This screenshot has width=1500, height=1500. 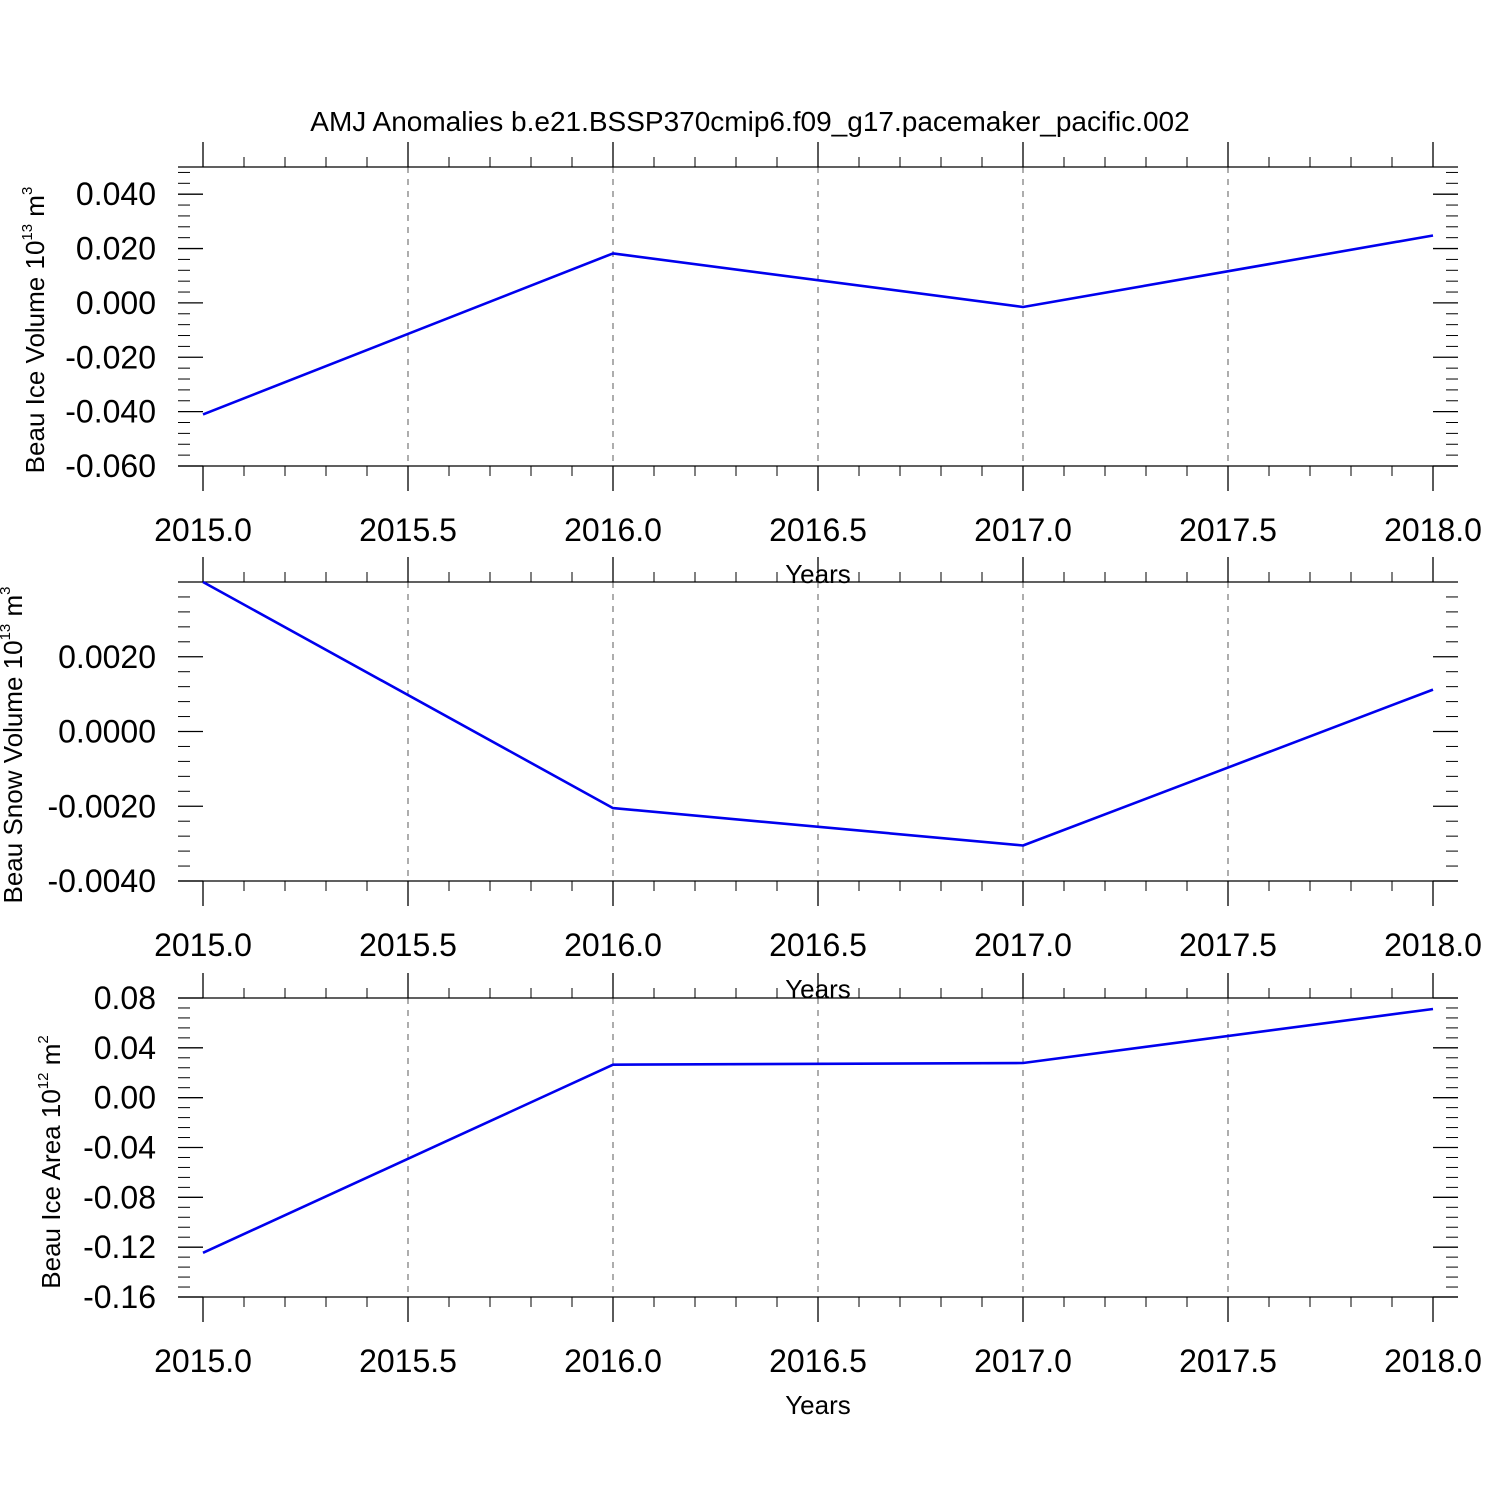 What do you see at coordinates (110, 466) in the screenshot?
I see `y-tick-label: -0.060` at bounding box center [110, 466].